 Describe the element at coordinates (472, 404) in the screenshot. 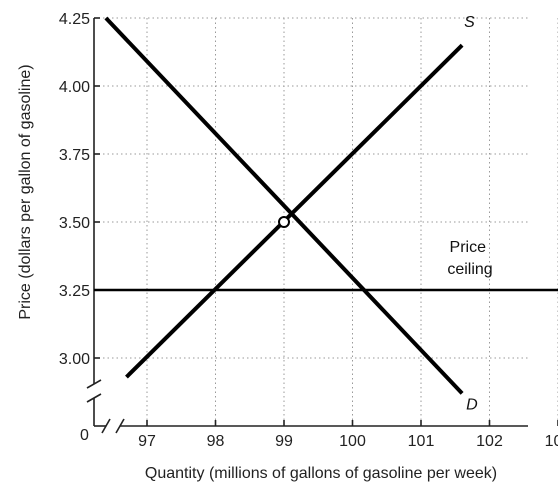

I see `curve-label-d: D` at that location.